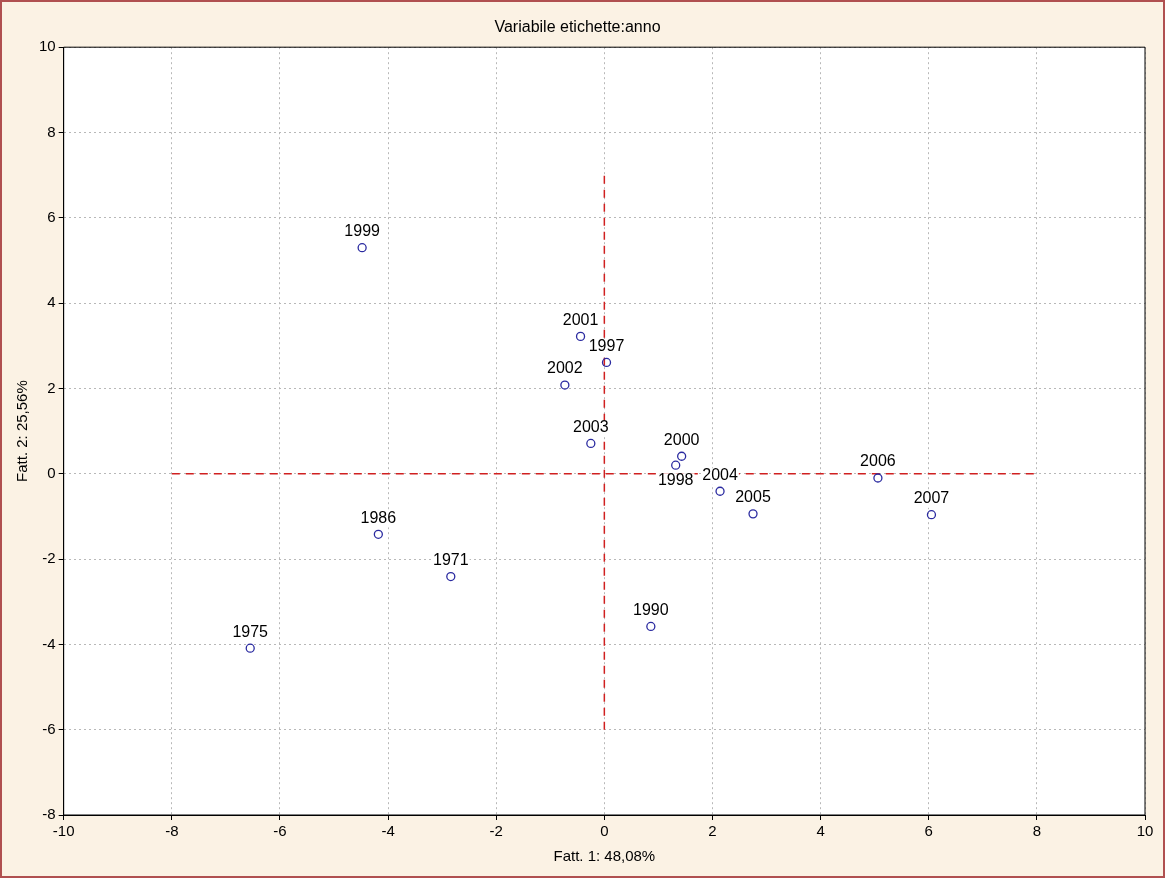  Describe the element at coordinates (604, 831) in the screenshot. I see `x-tick-label: 0` at that location.